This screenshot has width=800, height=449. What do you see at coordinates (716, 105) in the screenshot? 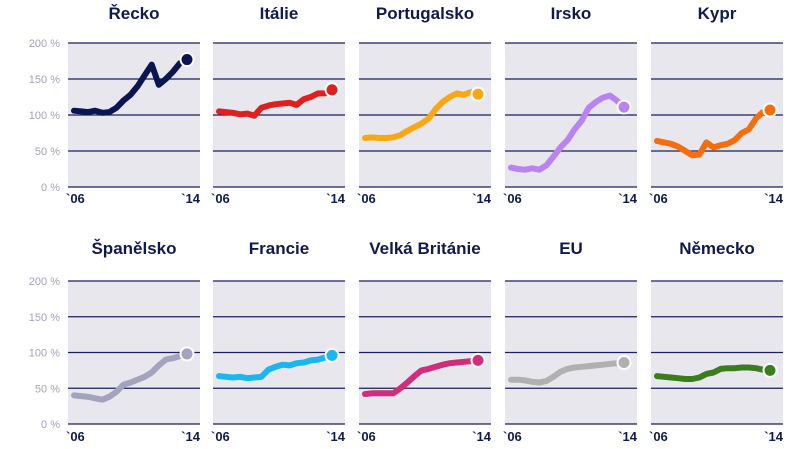
I see `panel-5: Kypr `06 `14` at bounding box center [716, 105].